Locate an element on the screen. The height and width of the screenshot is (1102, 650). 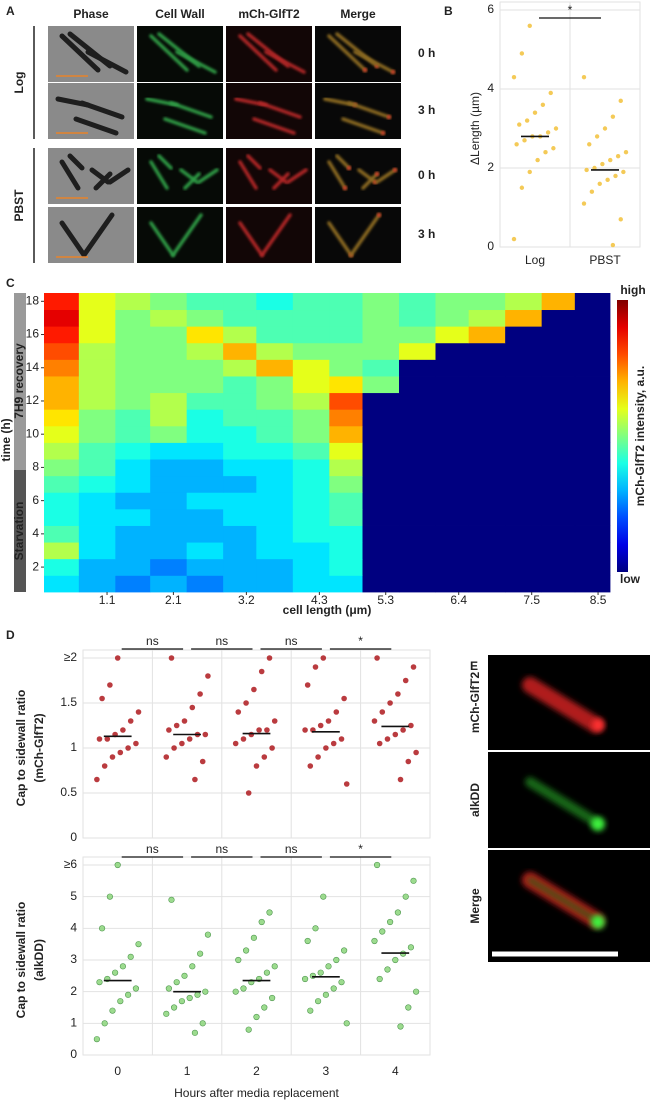
column-header: Phase is located at coordinates (91, 14).